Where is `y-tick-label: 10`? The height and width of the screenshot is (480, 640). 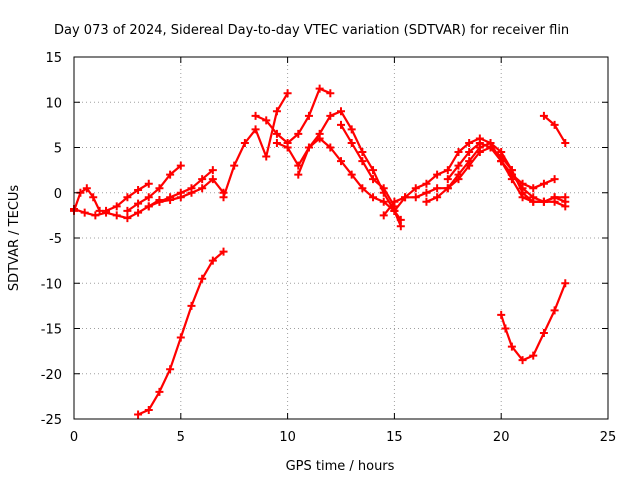 y-tick-label: 10 is located at coordinates (53, 103).